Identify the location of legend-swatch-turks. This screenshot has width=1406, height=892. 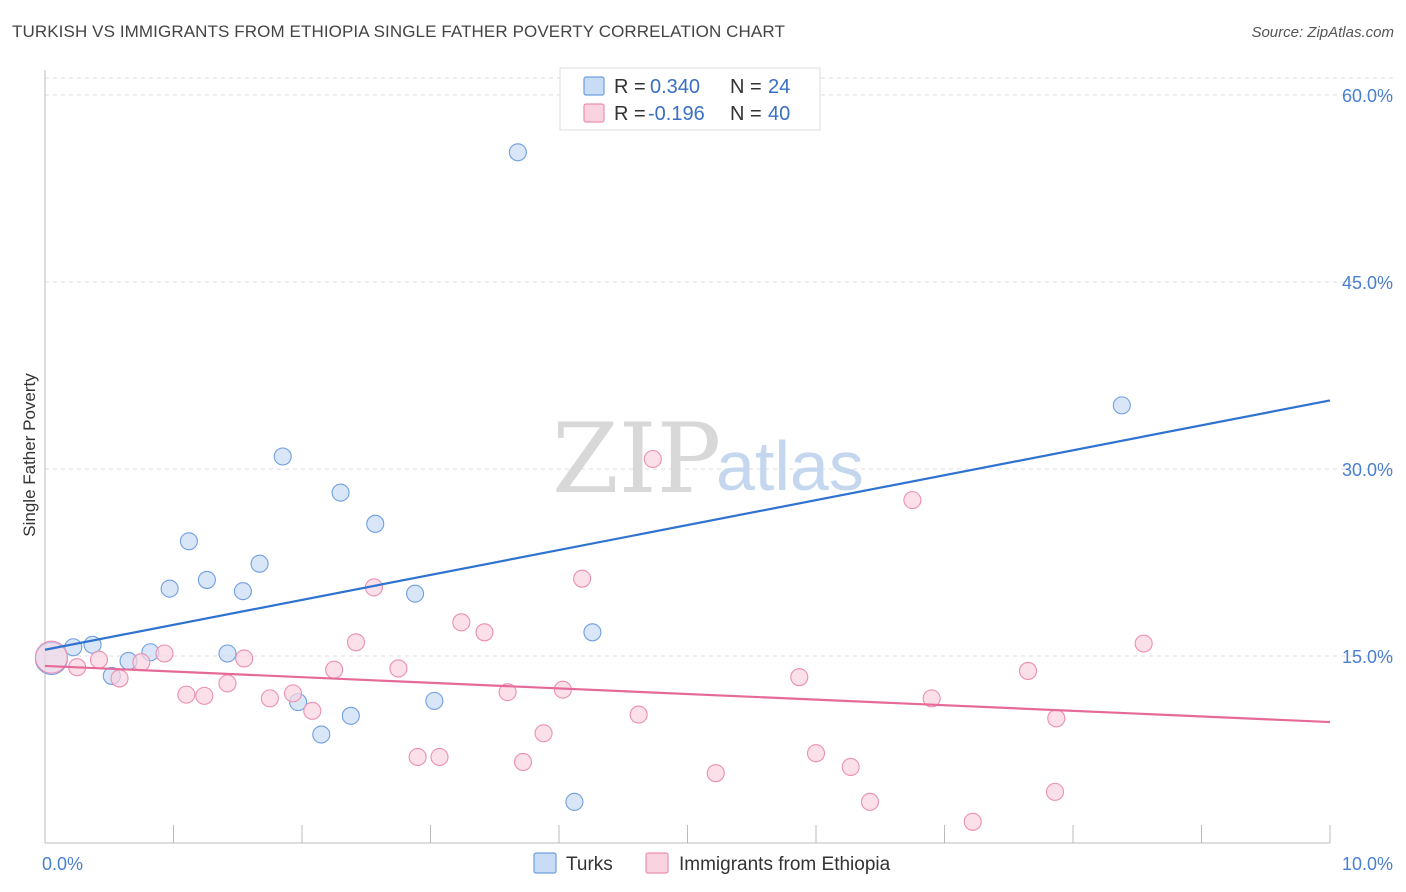
(594, 86).